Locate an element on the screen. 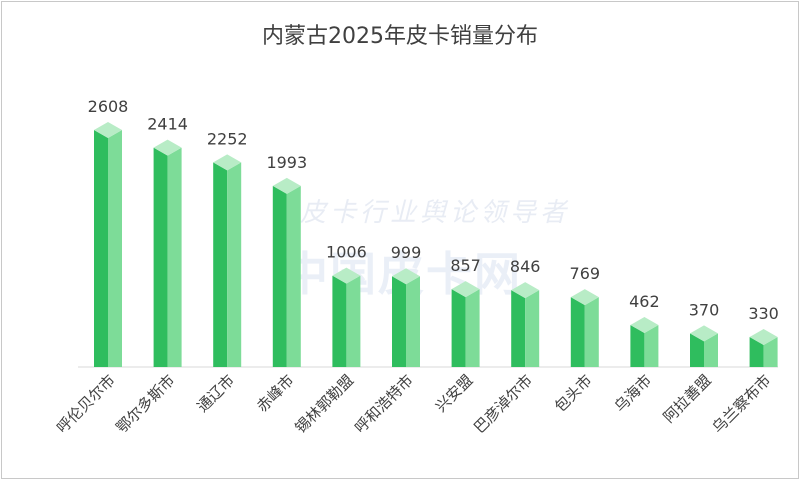 Image resolution: width=800 pixels, height=480 pixels. category-label: 阿拉善盟 is located at coordinates (687, 398).